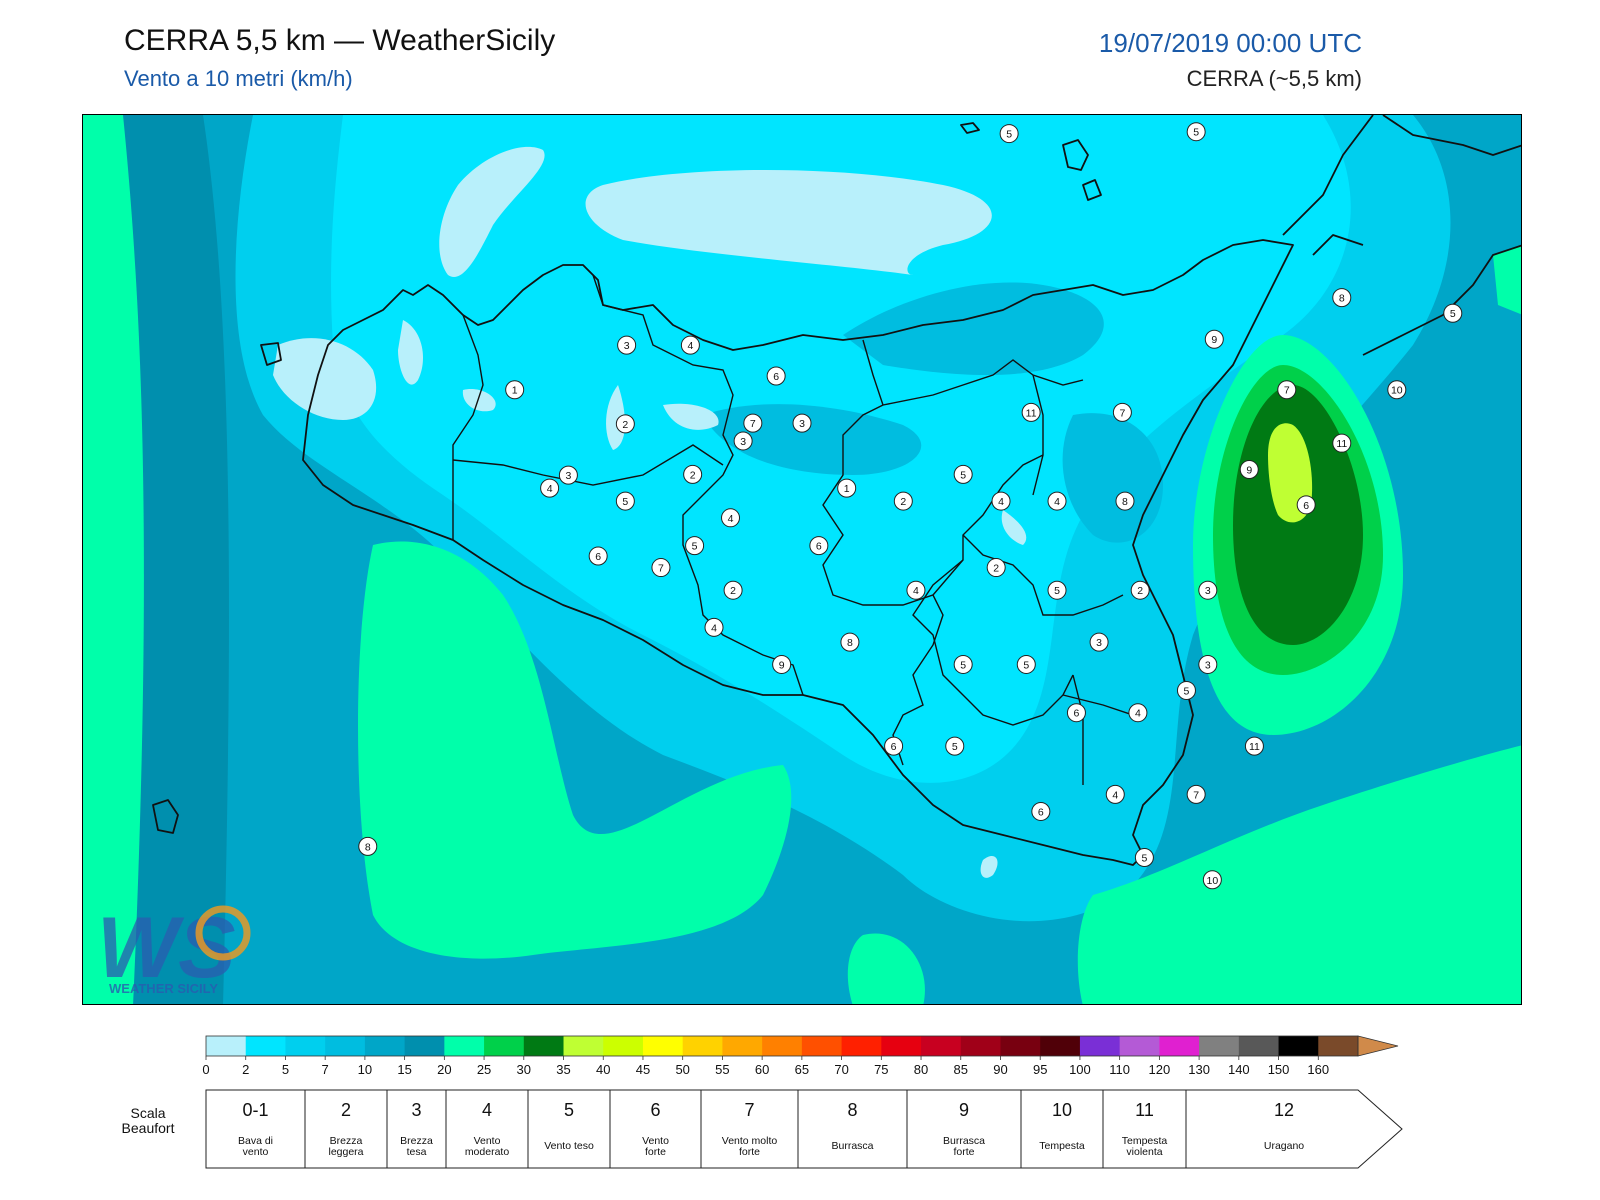  I want to click on colorbar-tick-label: 50, so click(682, 1069).